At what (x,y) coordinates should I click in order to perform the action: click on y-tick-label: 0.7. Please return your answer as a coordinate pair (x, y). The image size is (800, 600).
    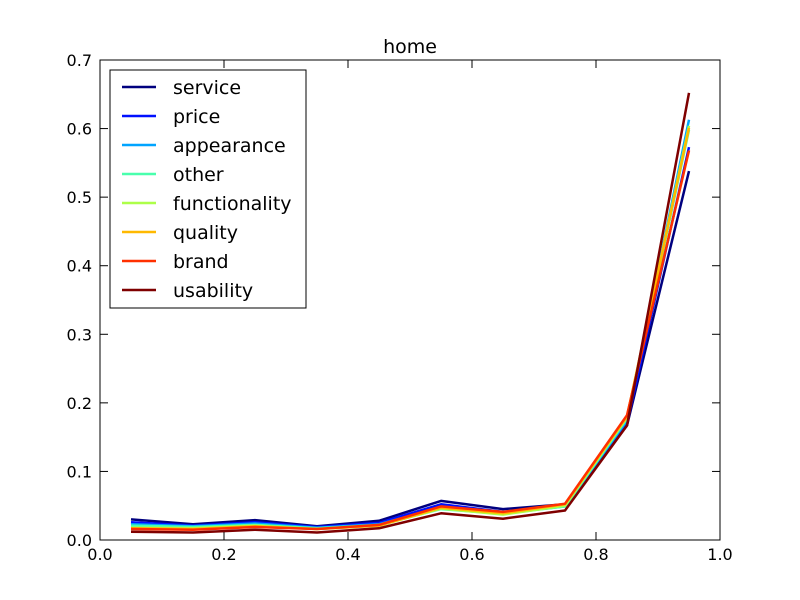
    Looking at the image, I should click on (79, 60).